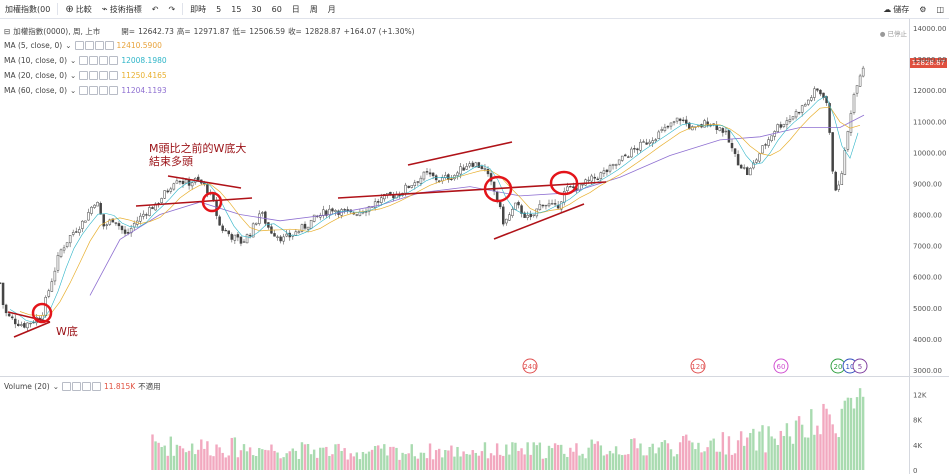  I want to click on snapshot-button: ◫, so click(940, 9).